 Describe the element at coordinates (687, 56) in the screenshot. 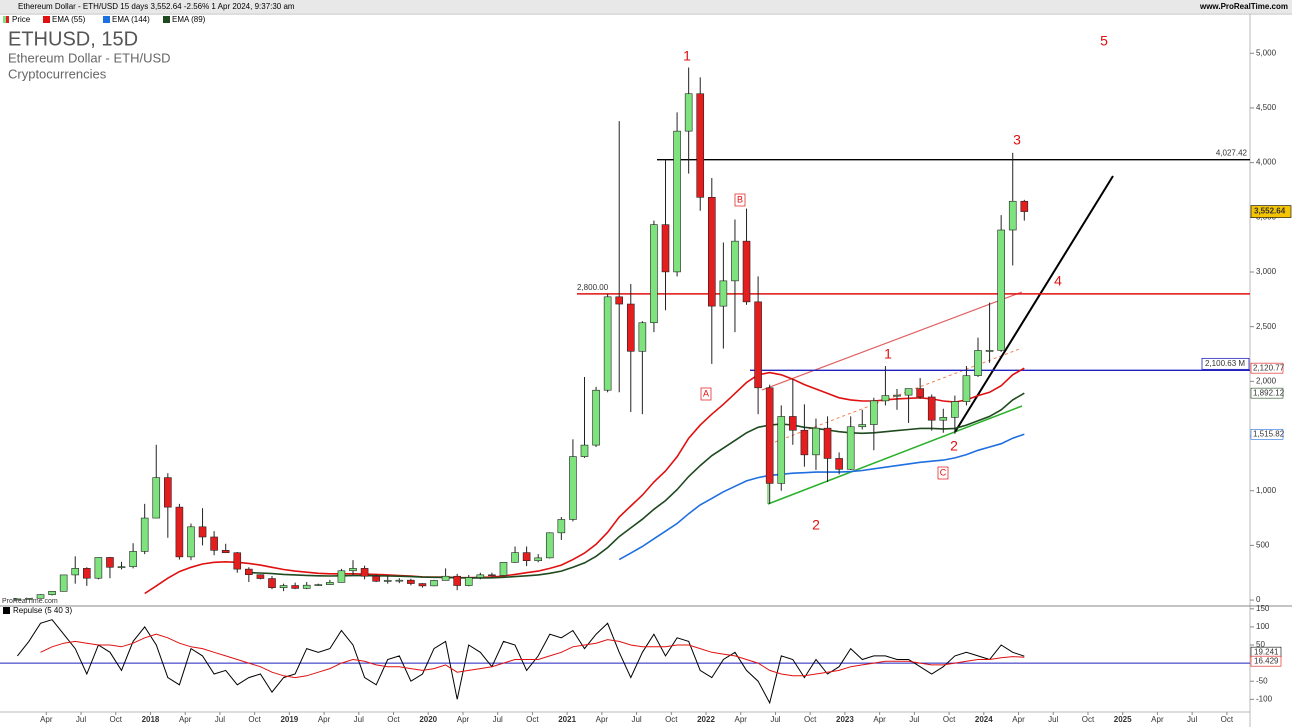

I see `wave-label: 1` at that location.